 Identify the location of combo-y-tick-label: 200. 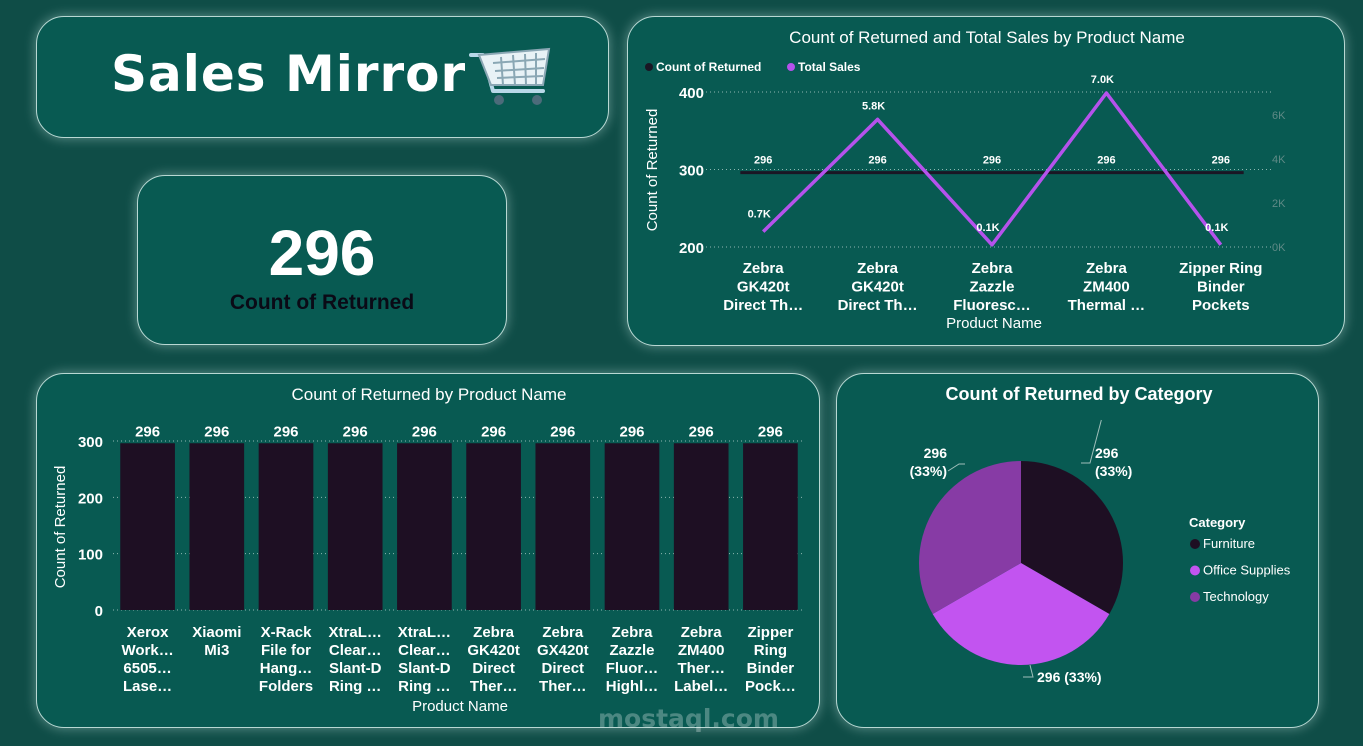
(691, 248).